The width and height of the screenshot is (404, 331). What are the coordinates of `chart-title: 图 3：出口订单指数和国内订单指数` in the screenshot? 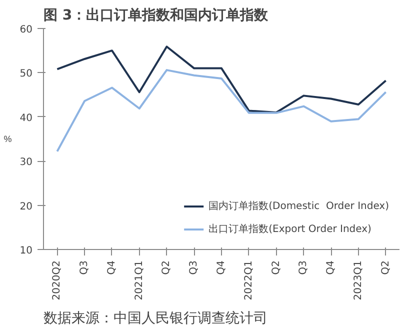 It's located at (157, 16).